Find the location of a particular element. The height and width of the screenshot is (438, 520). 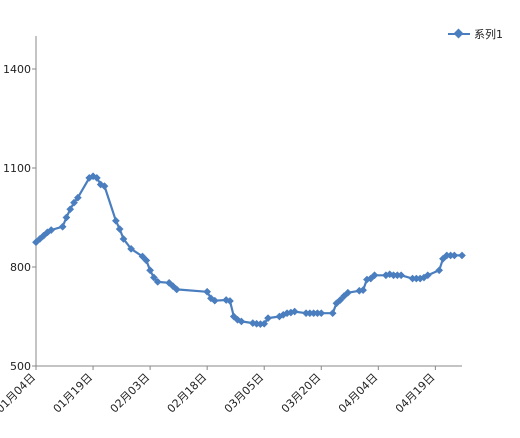

y-axis: 500 800 1100 1400 is located at coordinates (20, 204).